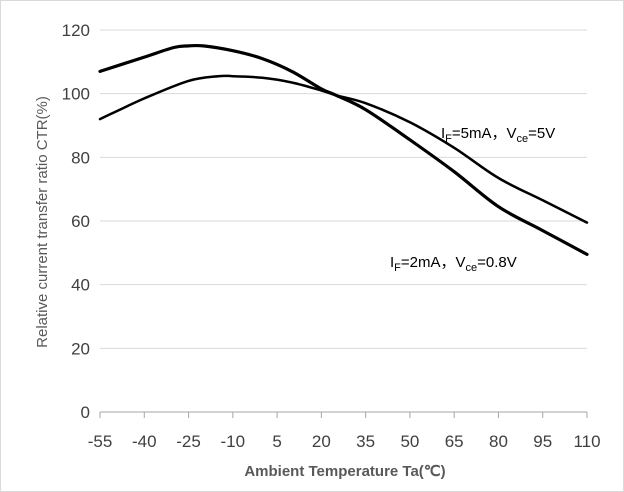 The width and height of the screenshot is (624, 492). Describe the element at coordinates (498, 441) in the screenshot. I see `x-tick-label: 80` at that location.